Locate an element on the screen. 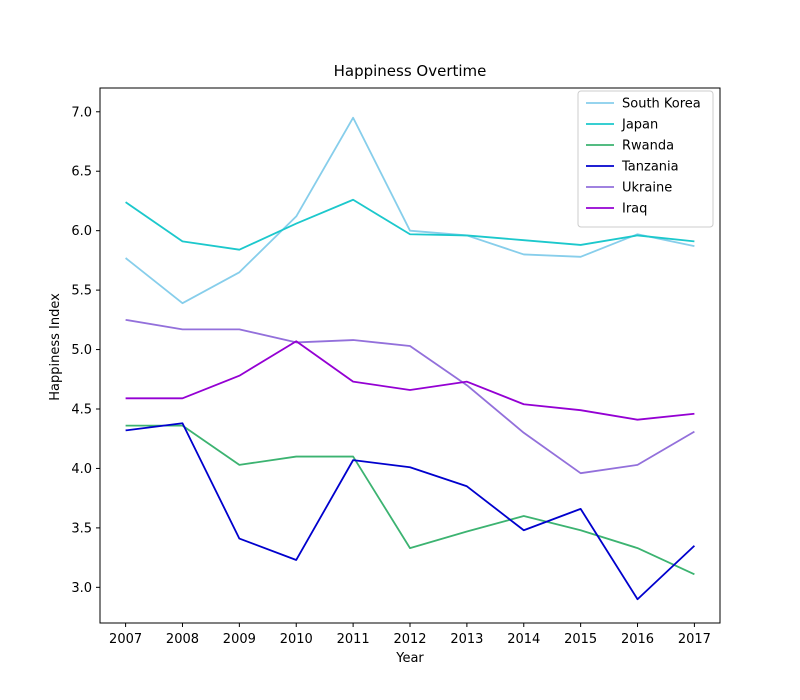 Image resolution: width=800 pixels, height=700 pixels. x-tick-label: 2013 is located at coordinates (466, 639).